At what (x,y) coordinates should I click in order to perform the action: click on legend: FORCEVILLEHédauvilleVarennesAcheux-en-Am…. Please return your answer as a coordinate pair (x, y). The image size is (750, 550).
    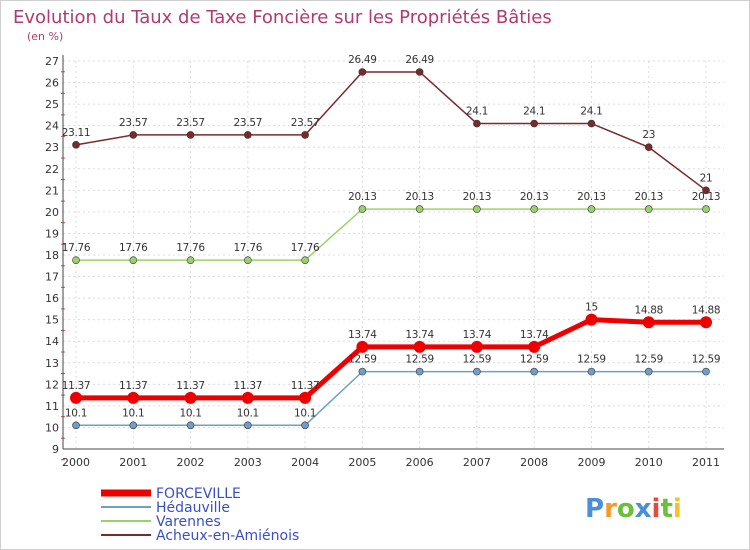
    Looking at the image, I should click on (200, 515).